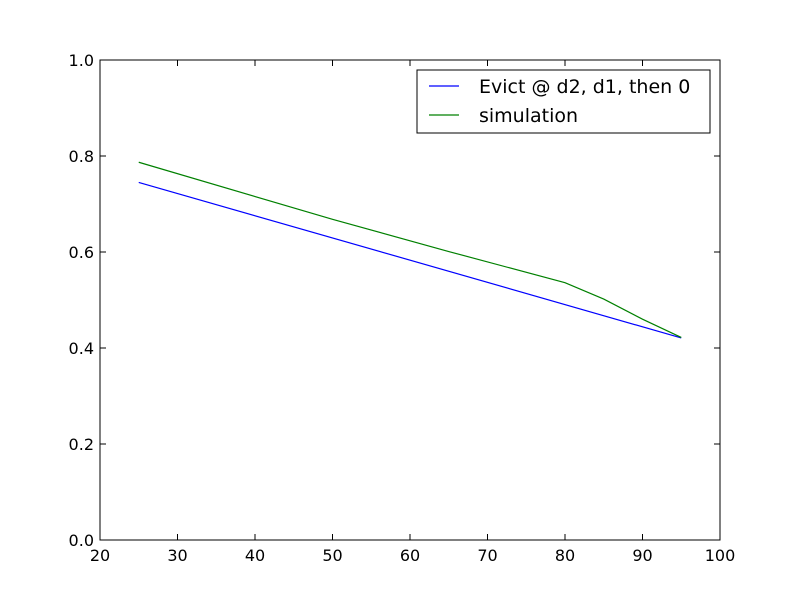 This screenshot has height=600, width=800. Describe the element at coordinates (81, 444) in the screenshot. I see `y-tick-label: 0.2` at that location.